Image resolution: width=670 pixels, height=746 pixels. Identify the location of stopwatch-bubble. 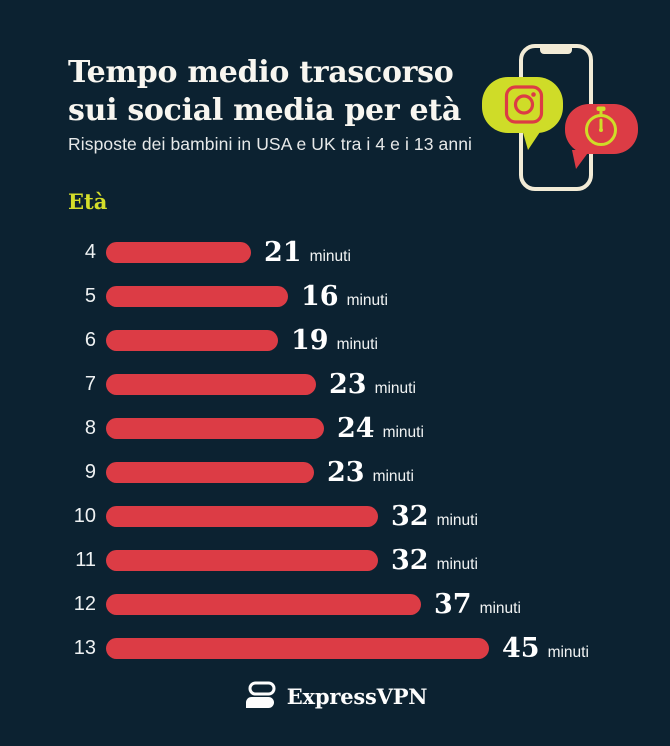
(601, 136).